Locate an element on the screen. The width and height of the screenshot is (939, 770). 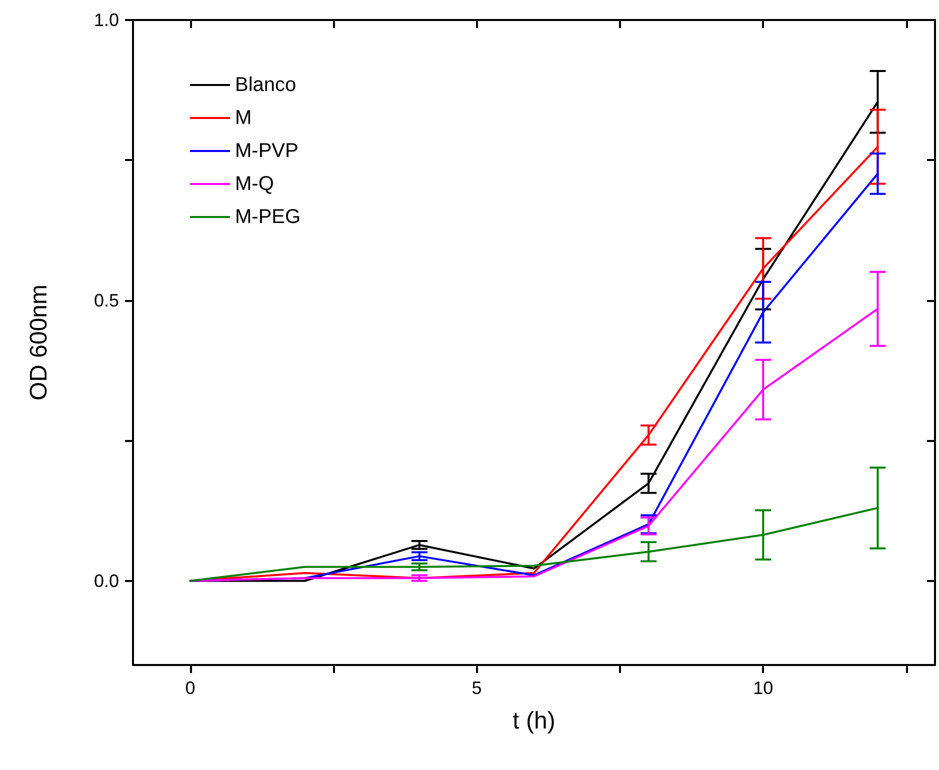
x-axis-title: t (h) is located at coordinates (534, 721).